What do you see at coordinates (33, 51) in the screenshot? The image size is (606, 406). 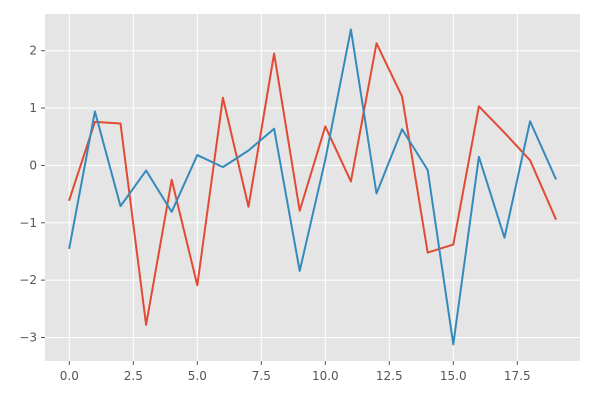 I see `y-tick-label: 2` at bounding box center [33, 51].